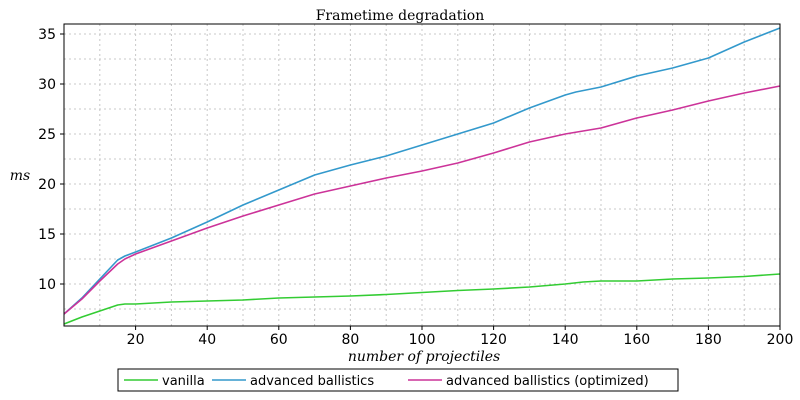 This screenshot has height=400, width=800. What do you see at coordinates (20, 176) in the screenshot?
I see `y-axis-label: ms` at bounding box center [20, 176].